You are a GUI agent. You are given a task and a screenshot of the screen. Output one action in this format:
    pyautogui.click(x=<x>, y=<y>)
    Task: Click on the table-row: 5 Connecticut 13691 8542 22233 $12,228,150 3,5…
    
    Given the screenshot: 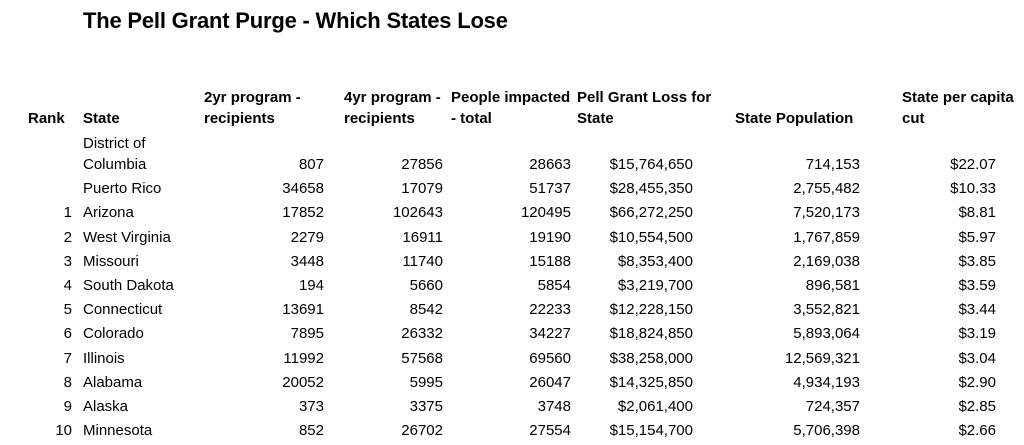 What is the action you would take?
    pyautogui.click(x=512, y=308)
    